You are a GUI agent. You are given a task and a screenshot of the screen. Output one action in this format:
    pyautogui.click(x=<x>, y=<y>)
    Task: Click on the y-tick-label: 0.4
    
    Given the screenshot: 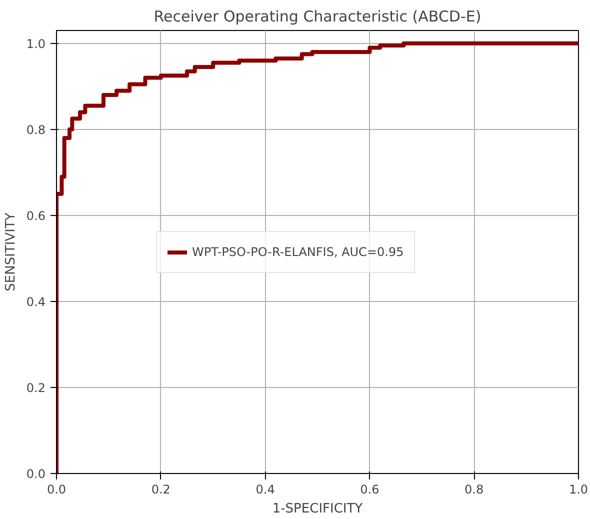 What is the action you would take?
    pyautogui.click(x=36, y=301)
    